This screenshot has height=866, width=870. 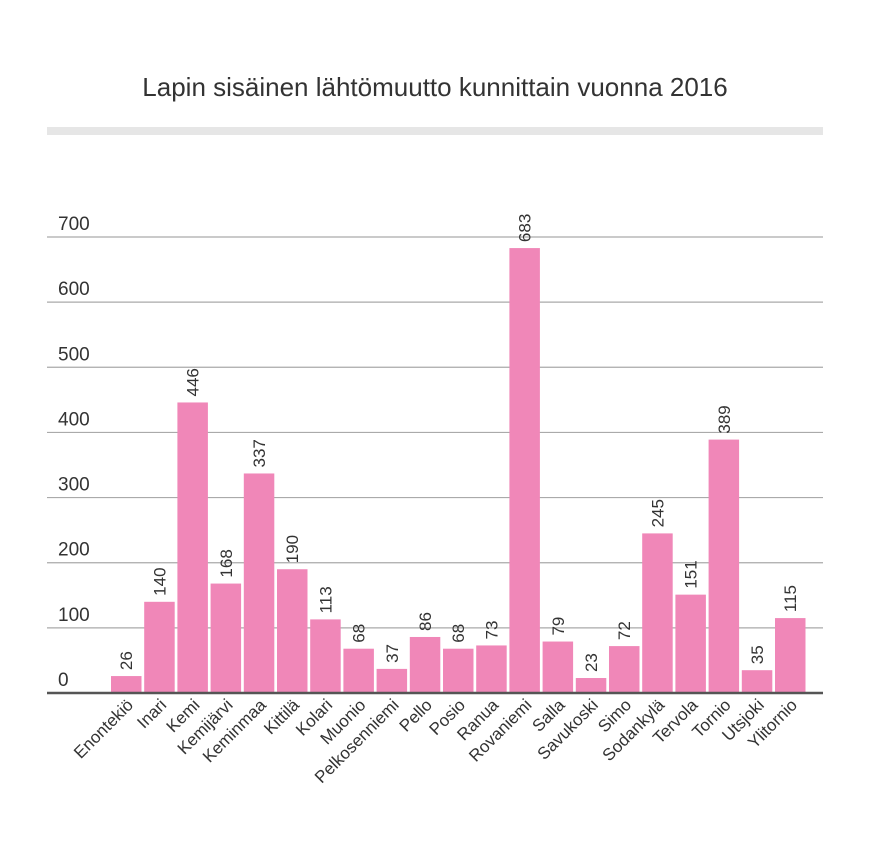 What do you see at coordinates (193, 382) in the screenshot?
I see `data-label: 446` at bounding box center [193, 382].